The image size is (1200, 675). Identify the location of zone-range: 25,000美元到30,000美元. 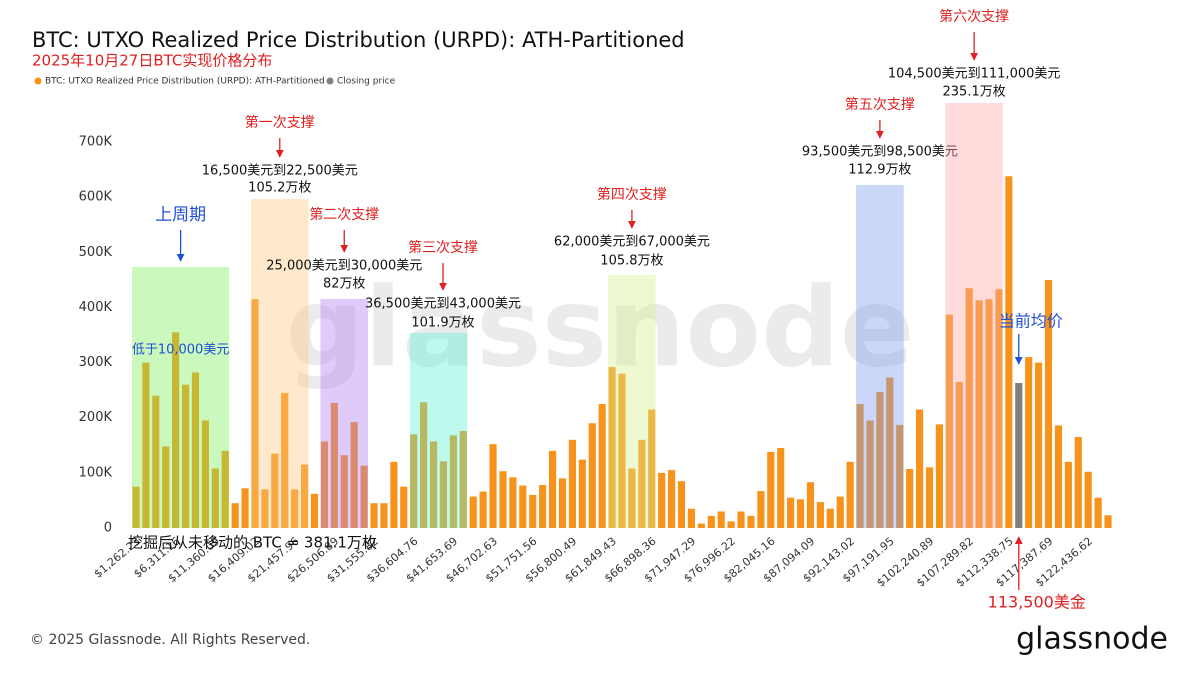
(344, 266).